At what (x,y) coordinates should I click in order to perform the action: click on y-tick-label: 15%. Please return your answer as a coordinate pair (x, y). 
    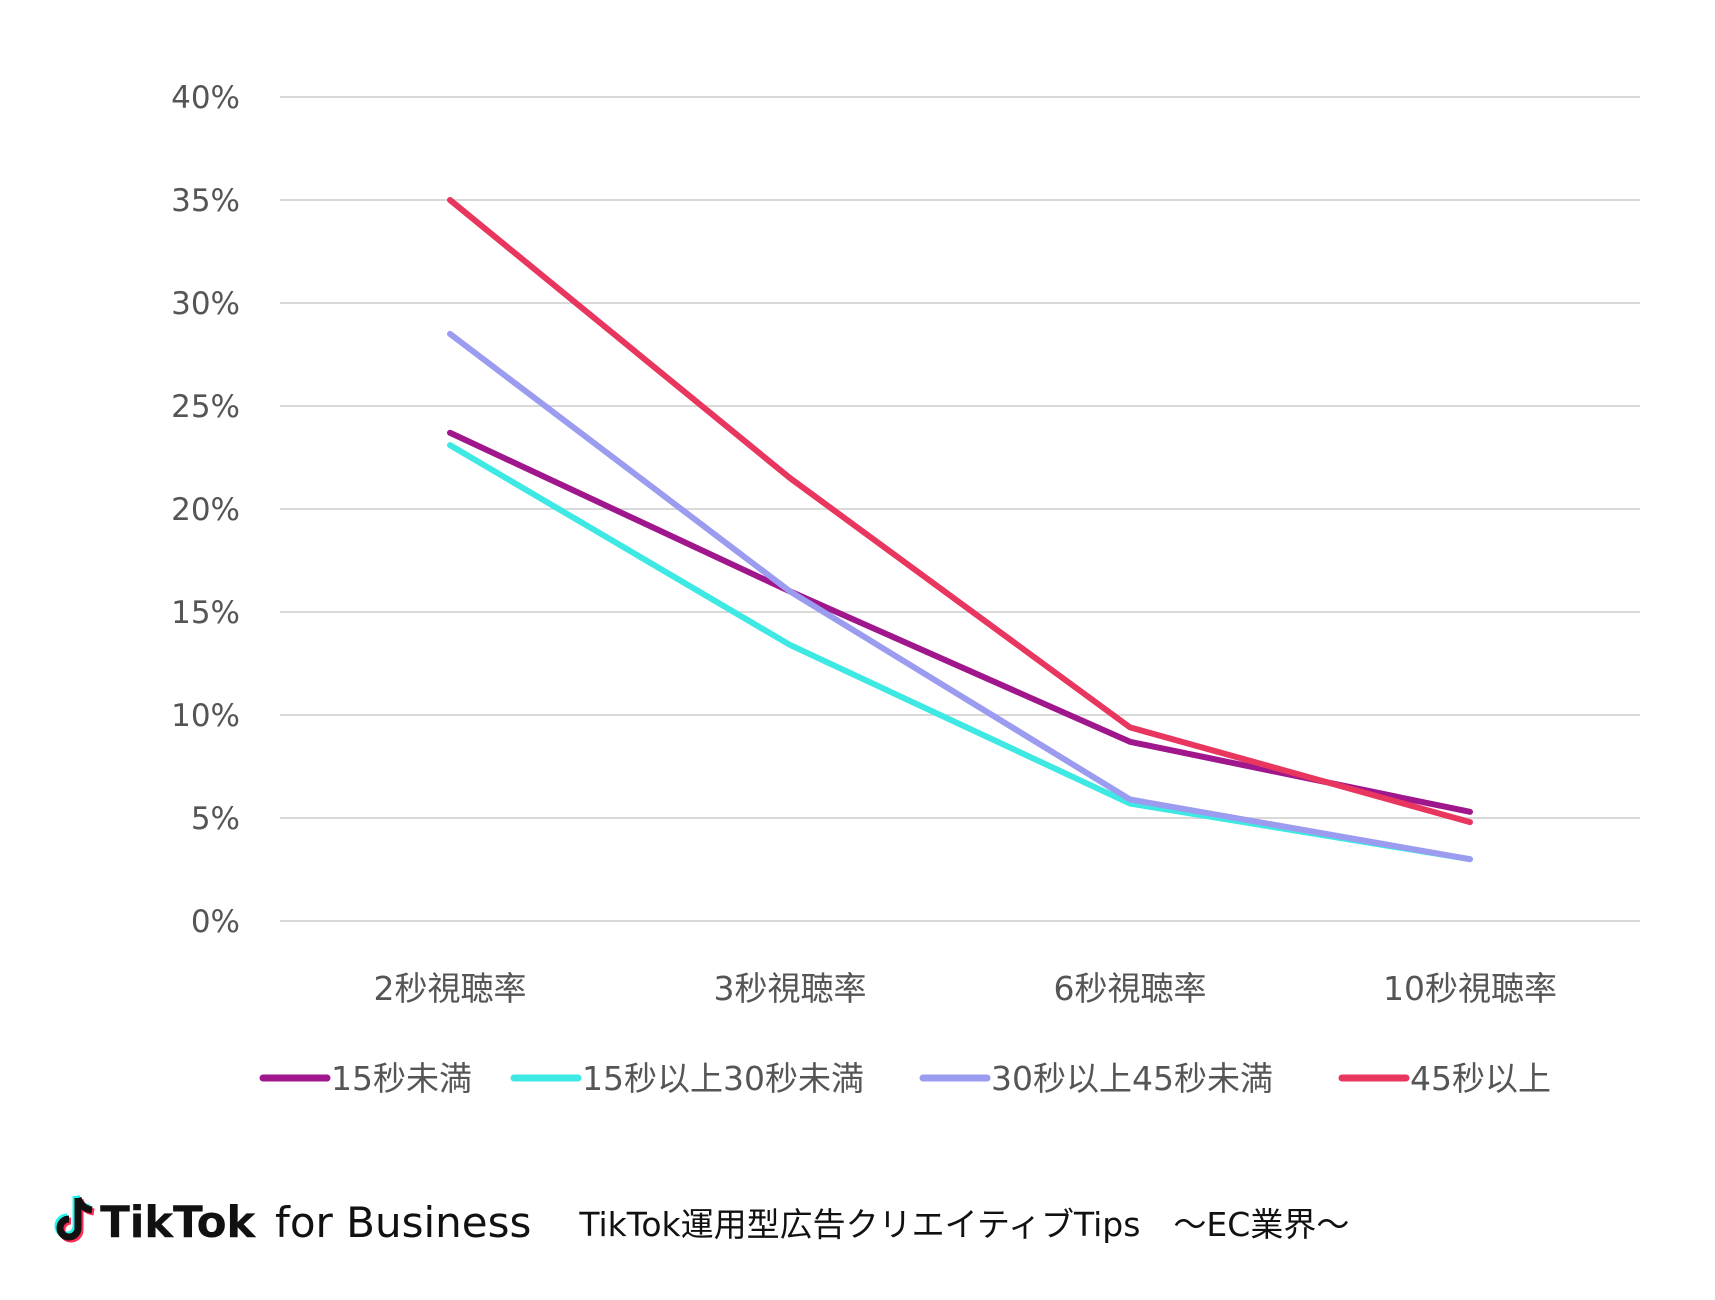
    Looking at the image, I should click on (205, 613).